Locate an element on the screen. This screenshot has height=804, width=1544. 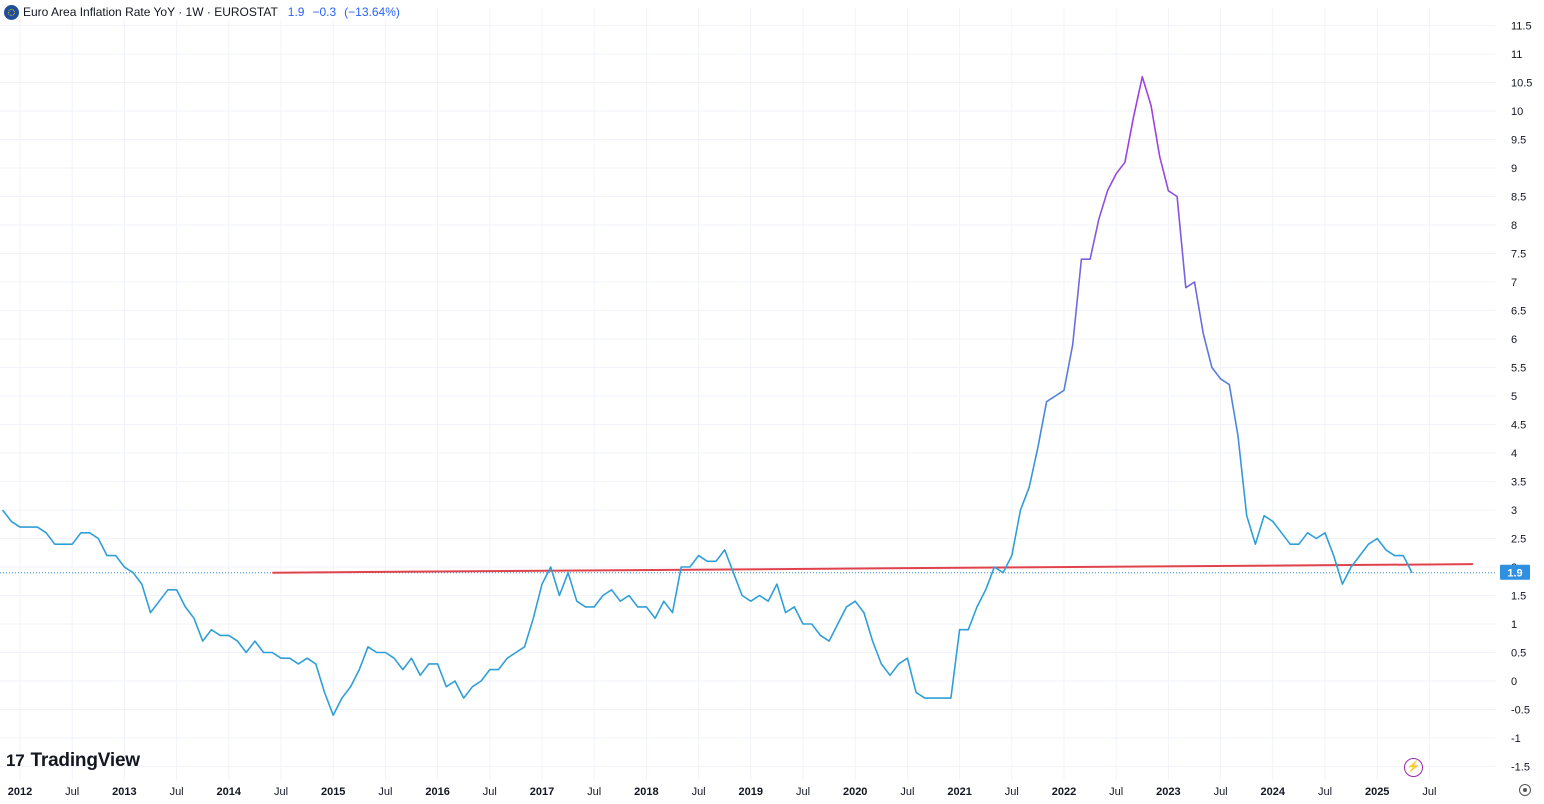
last-value-text: 1.9 is located at coordinates (1514, 574).